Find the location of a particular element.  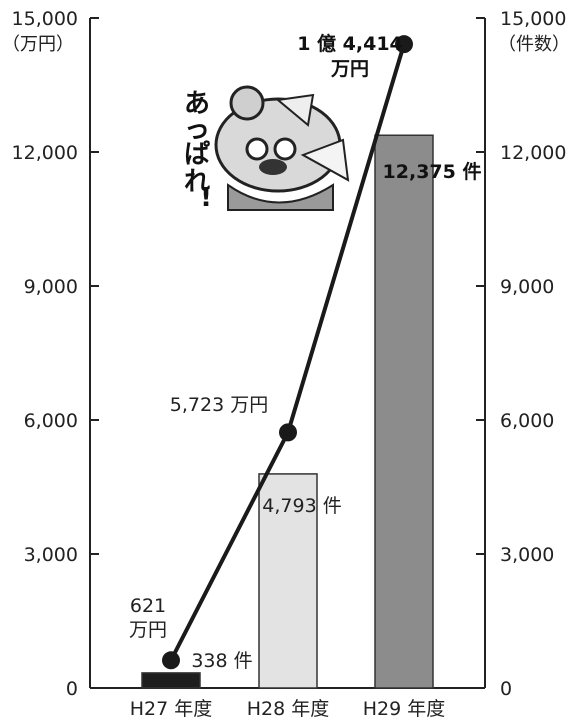

category-label: H29 年度 is located at coordinates (404, 709).